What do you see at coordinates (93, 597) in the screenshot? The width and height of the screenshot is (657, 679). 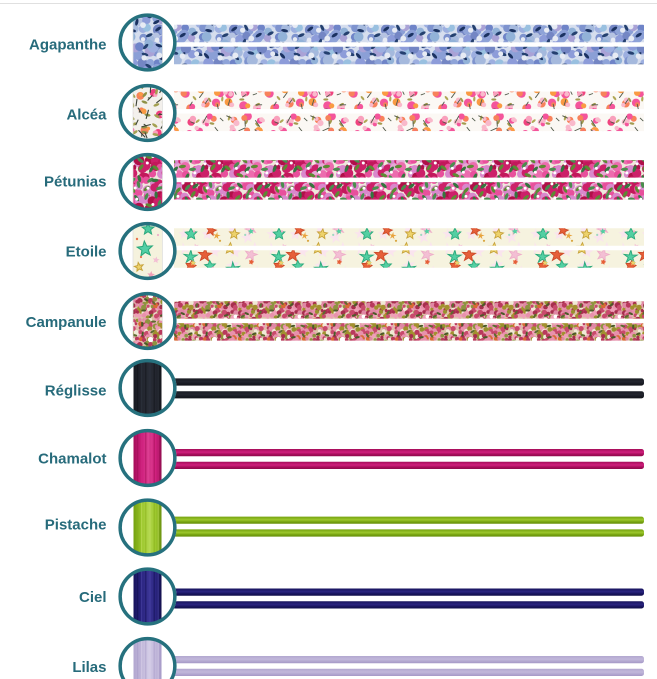 I see `svg-text: Ciel` at bounding box center [93, 597].